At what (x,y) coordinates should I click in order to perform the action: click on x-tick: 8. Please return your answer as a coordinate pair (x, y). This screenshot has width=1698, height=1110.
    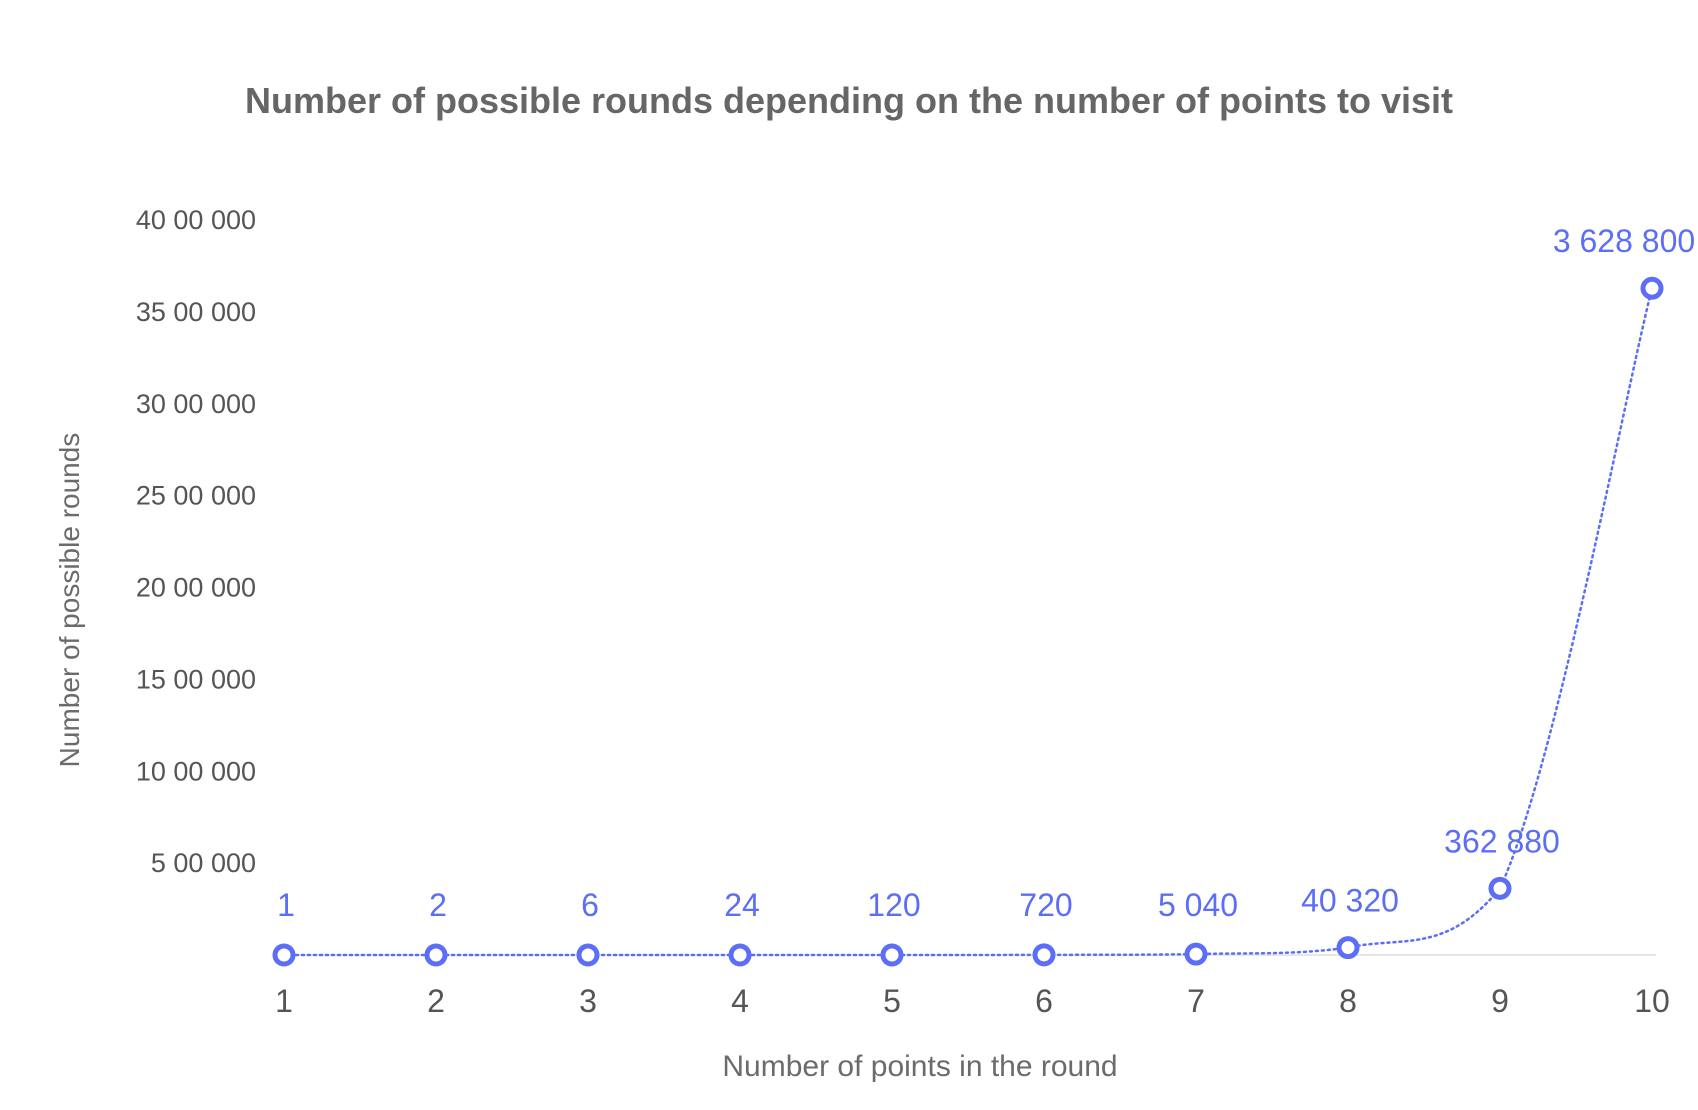
    Looking at the image, I should click on (1348, 1001).